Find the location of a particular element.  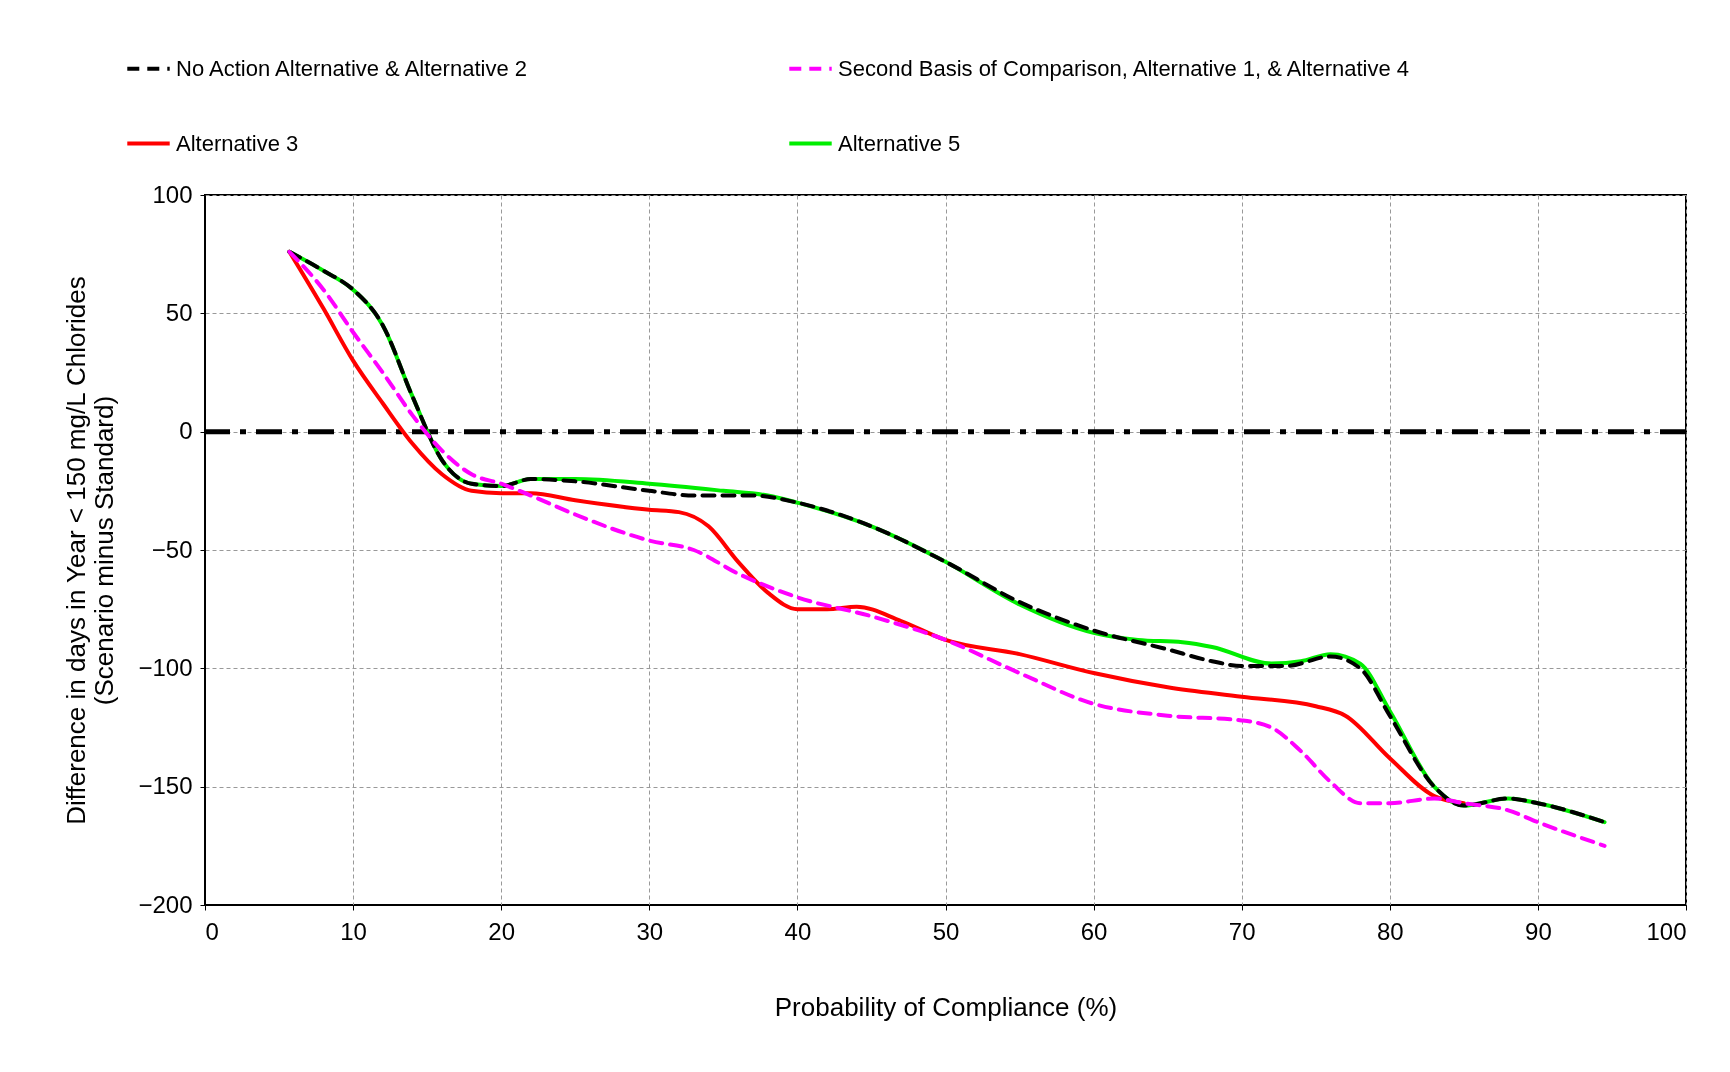

x-tick-label: 10 is located at coordinates (353, 931).